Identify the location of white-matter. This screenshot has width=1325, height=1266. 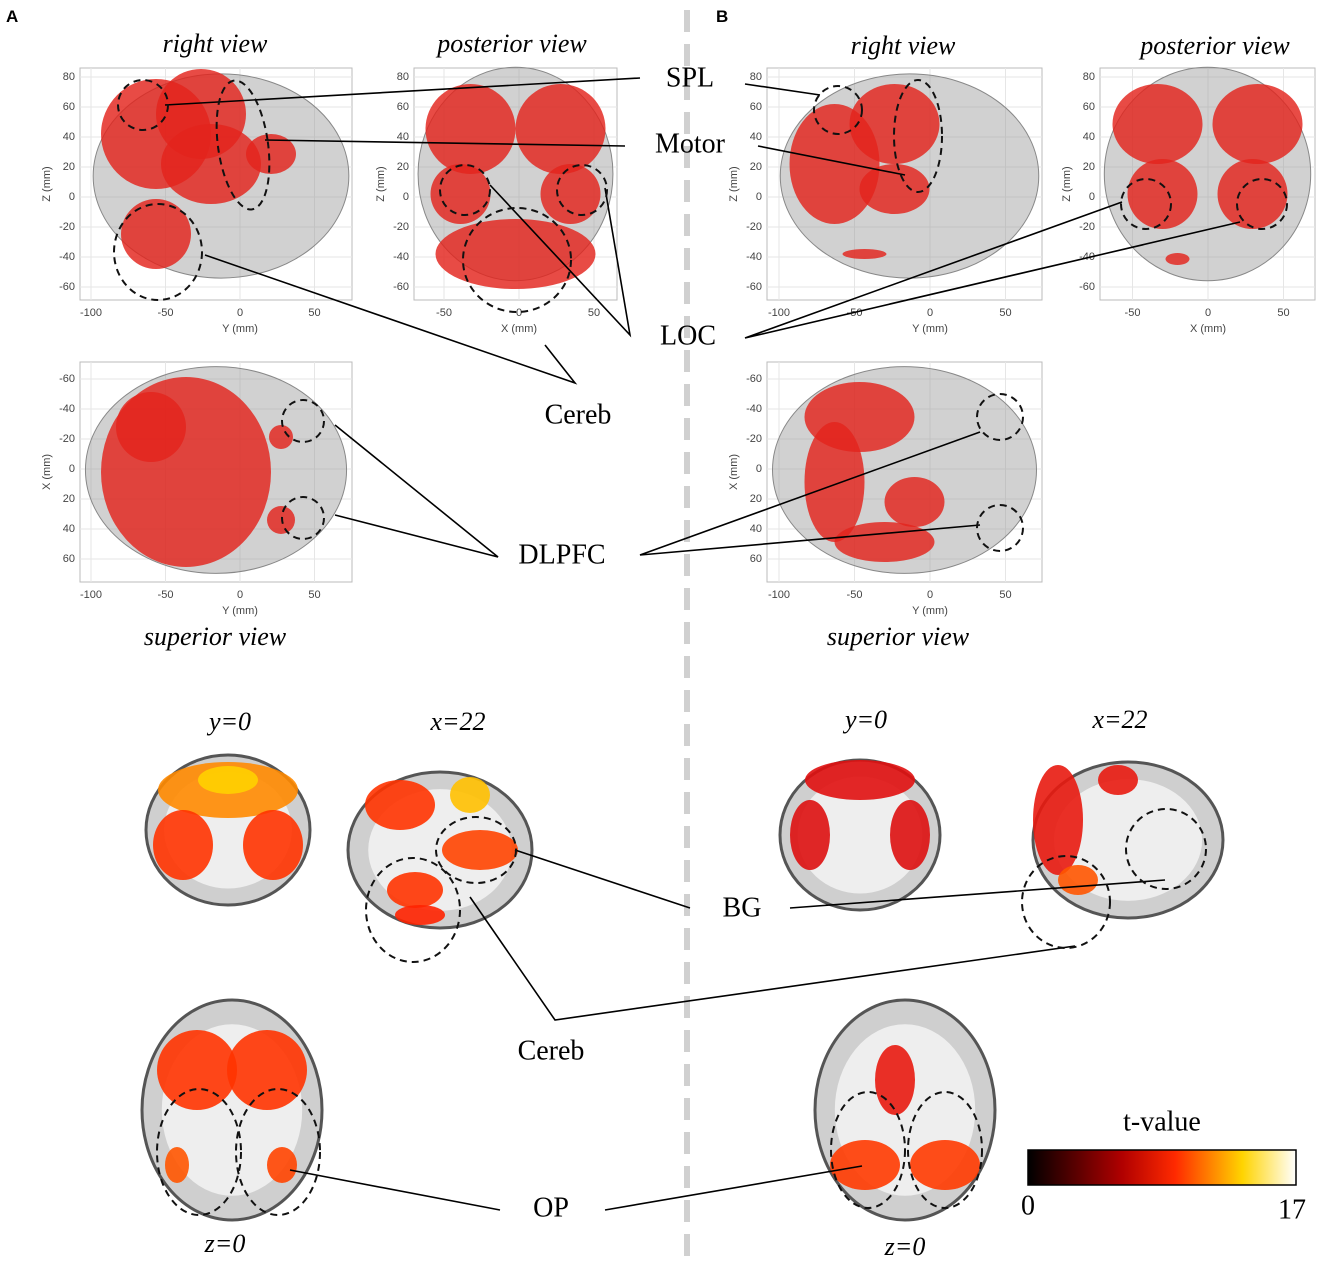
(860, 835).